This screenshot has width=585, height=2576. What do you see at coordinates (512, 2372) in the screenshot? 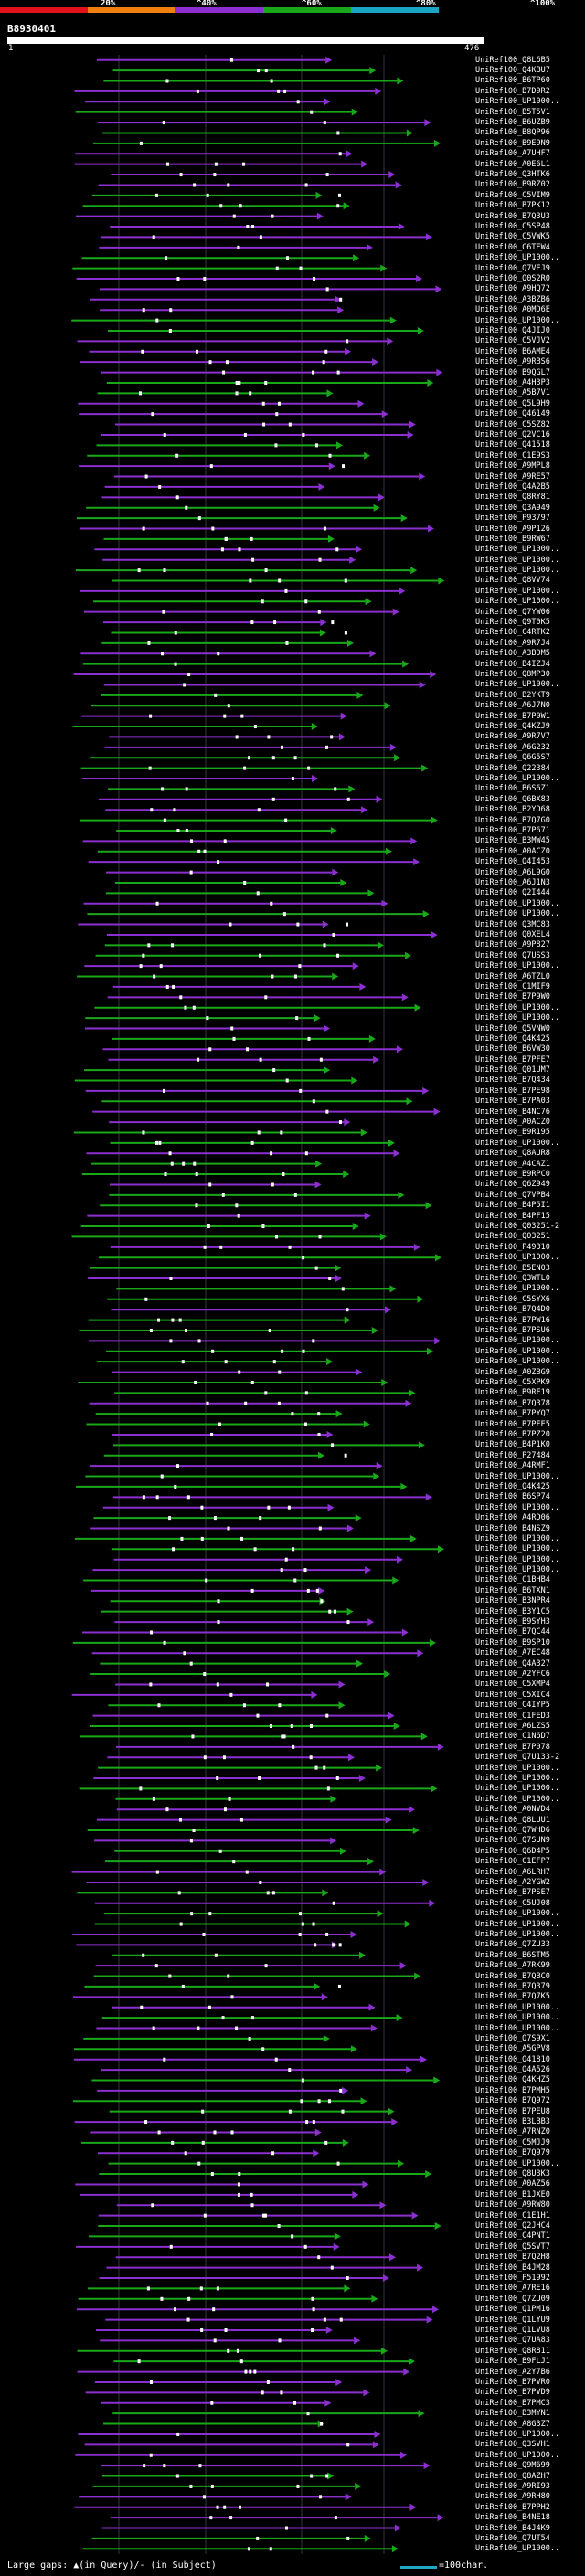
I see `hit-label: UniRef100_A2Y7B6` at bounding box center [512, 2372].